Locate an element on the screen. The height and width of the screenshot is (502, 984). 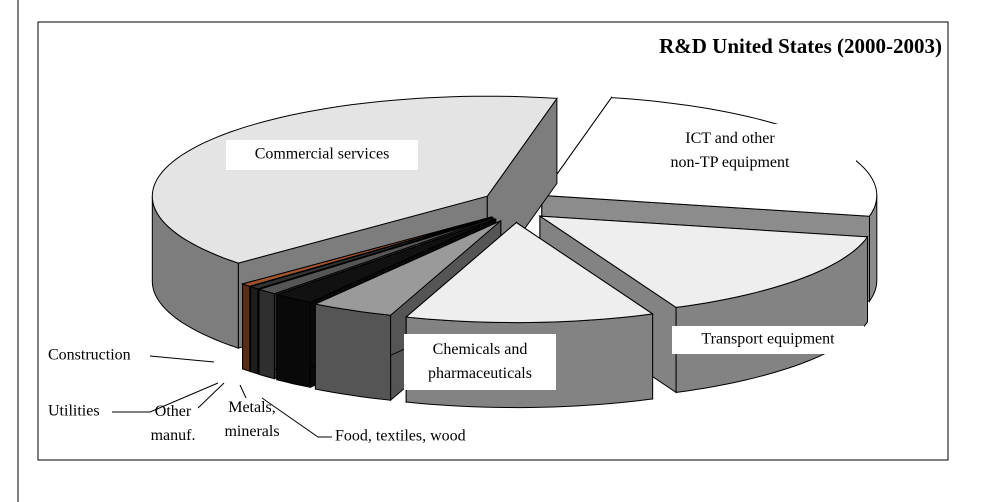
slice-label: Construction is located at coordinates (89, 355).